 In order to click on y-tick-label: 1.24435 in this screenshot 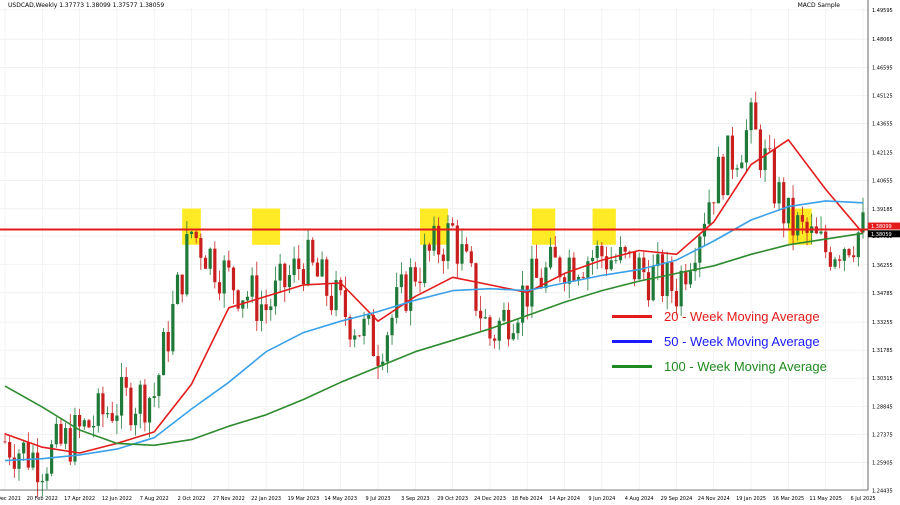, I will do `click(882, 491)`.